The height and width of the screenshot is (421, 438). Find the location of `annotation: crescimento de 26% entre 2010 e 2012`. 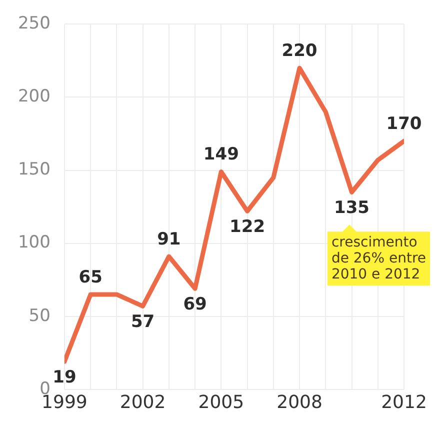

annotation: crescimento de 26% entre 2010 e 2012 is located at coordinates (378, 258).